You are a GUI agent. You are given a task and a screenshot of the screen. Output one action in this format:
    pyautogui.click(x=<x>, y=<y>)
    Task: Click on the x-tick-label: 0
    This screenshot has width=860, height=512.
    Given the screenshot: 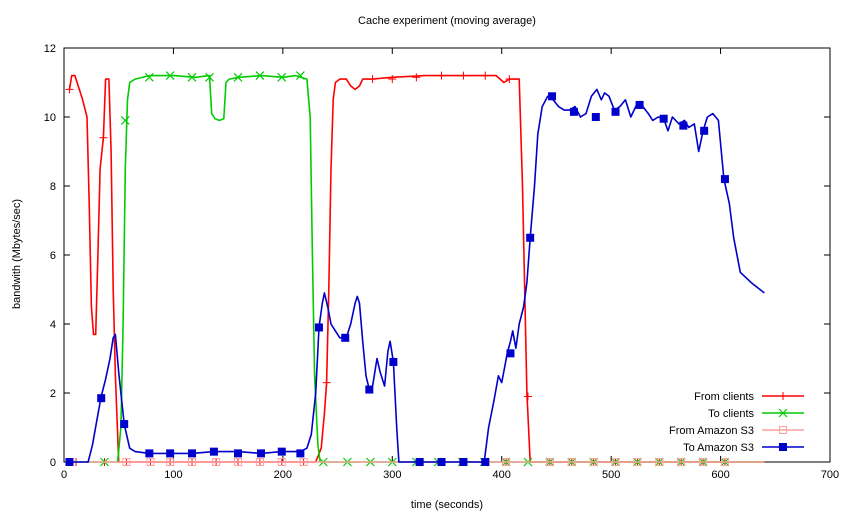 What is the action you would take?
    pyautogui.click(x=64, y=475)
    